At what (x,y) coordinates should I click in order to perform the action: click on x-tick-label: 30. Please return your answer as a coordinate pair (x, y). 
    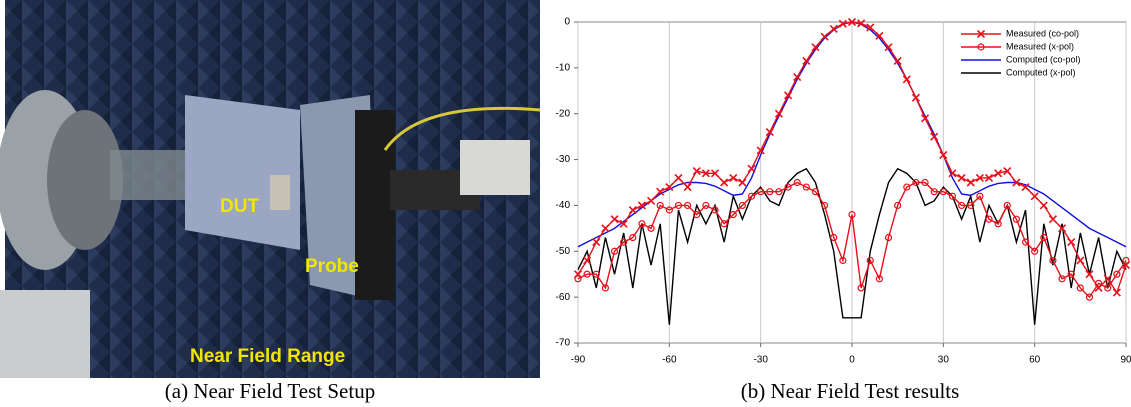
    Looking at the image, I should click on (944, 360).